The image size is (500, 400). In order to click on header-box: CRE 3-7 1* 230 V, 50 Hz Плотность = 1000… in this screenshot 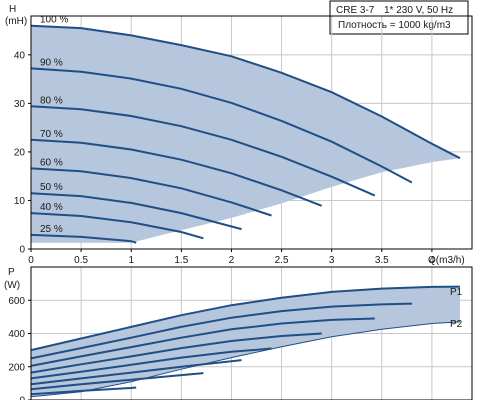, I will do `click(399, 17)`.